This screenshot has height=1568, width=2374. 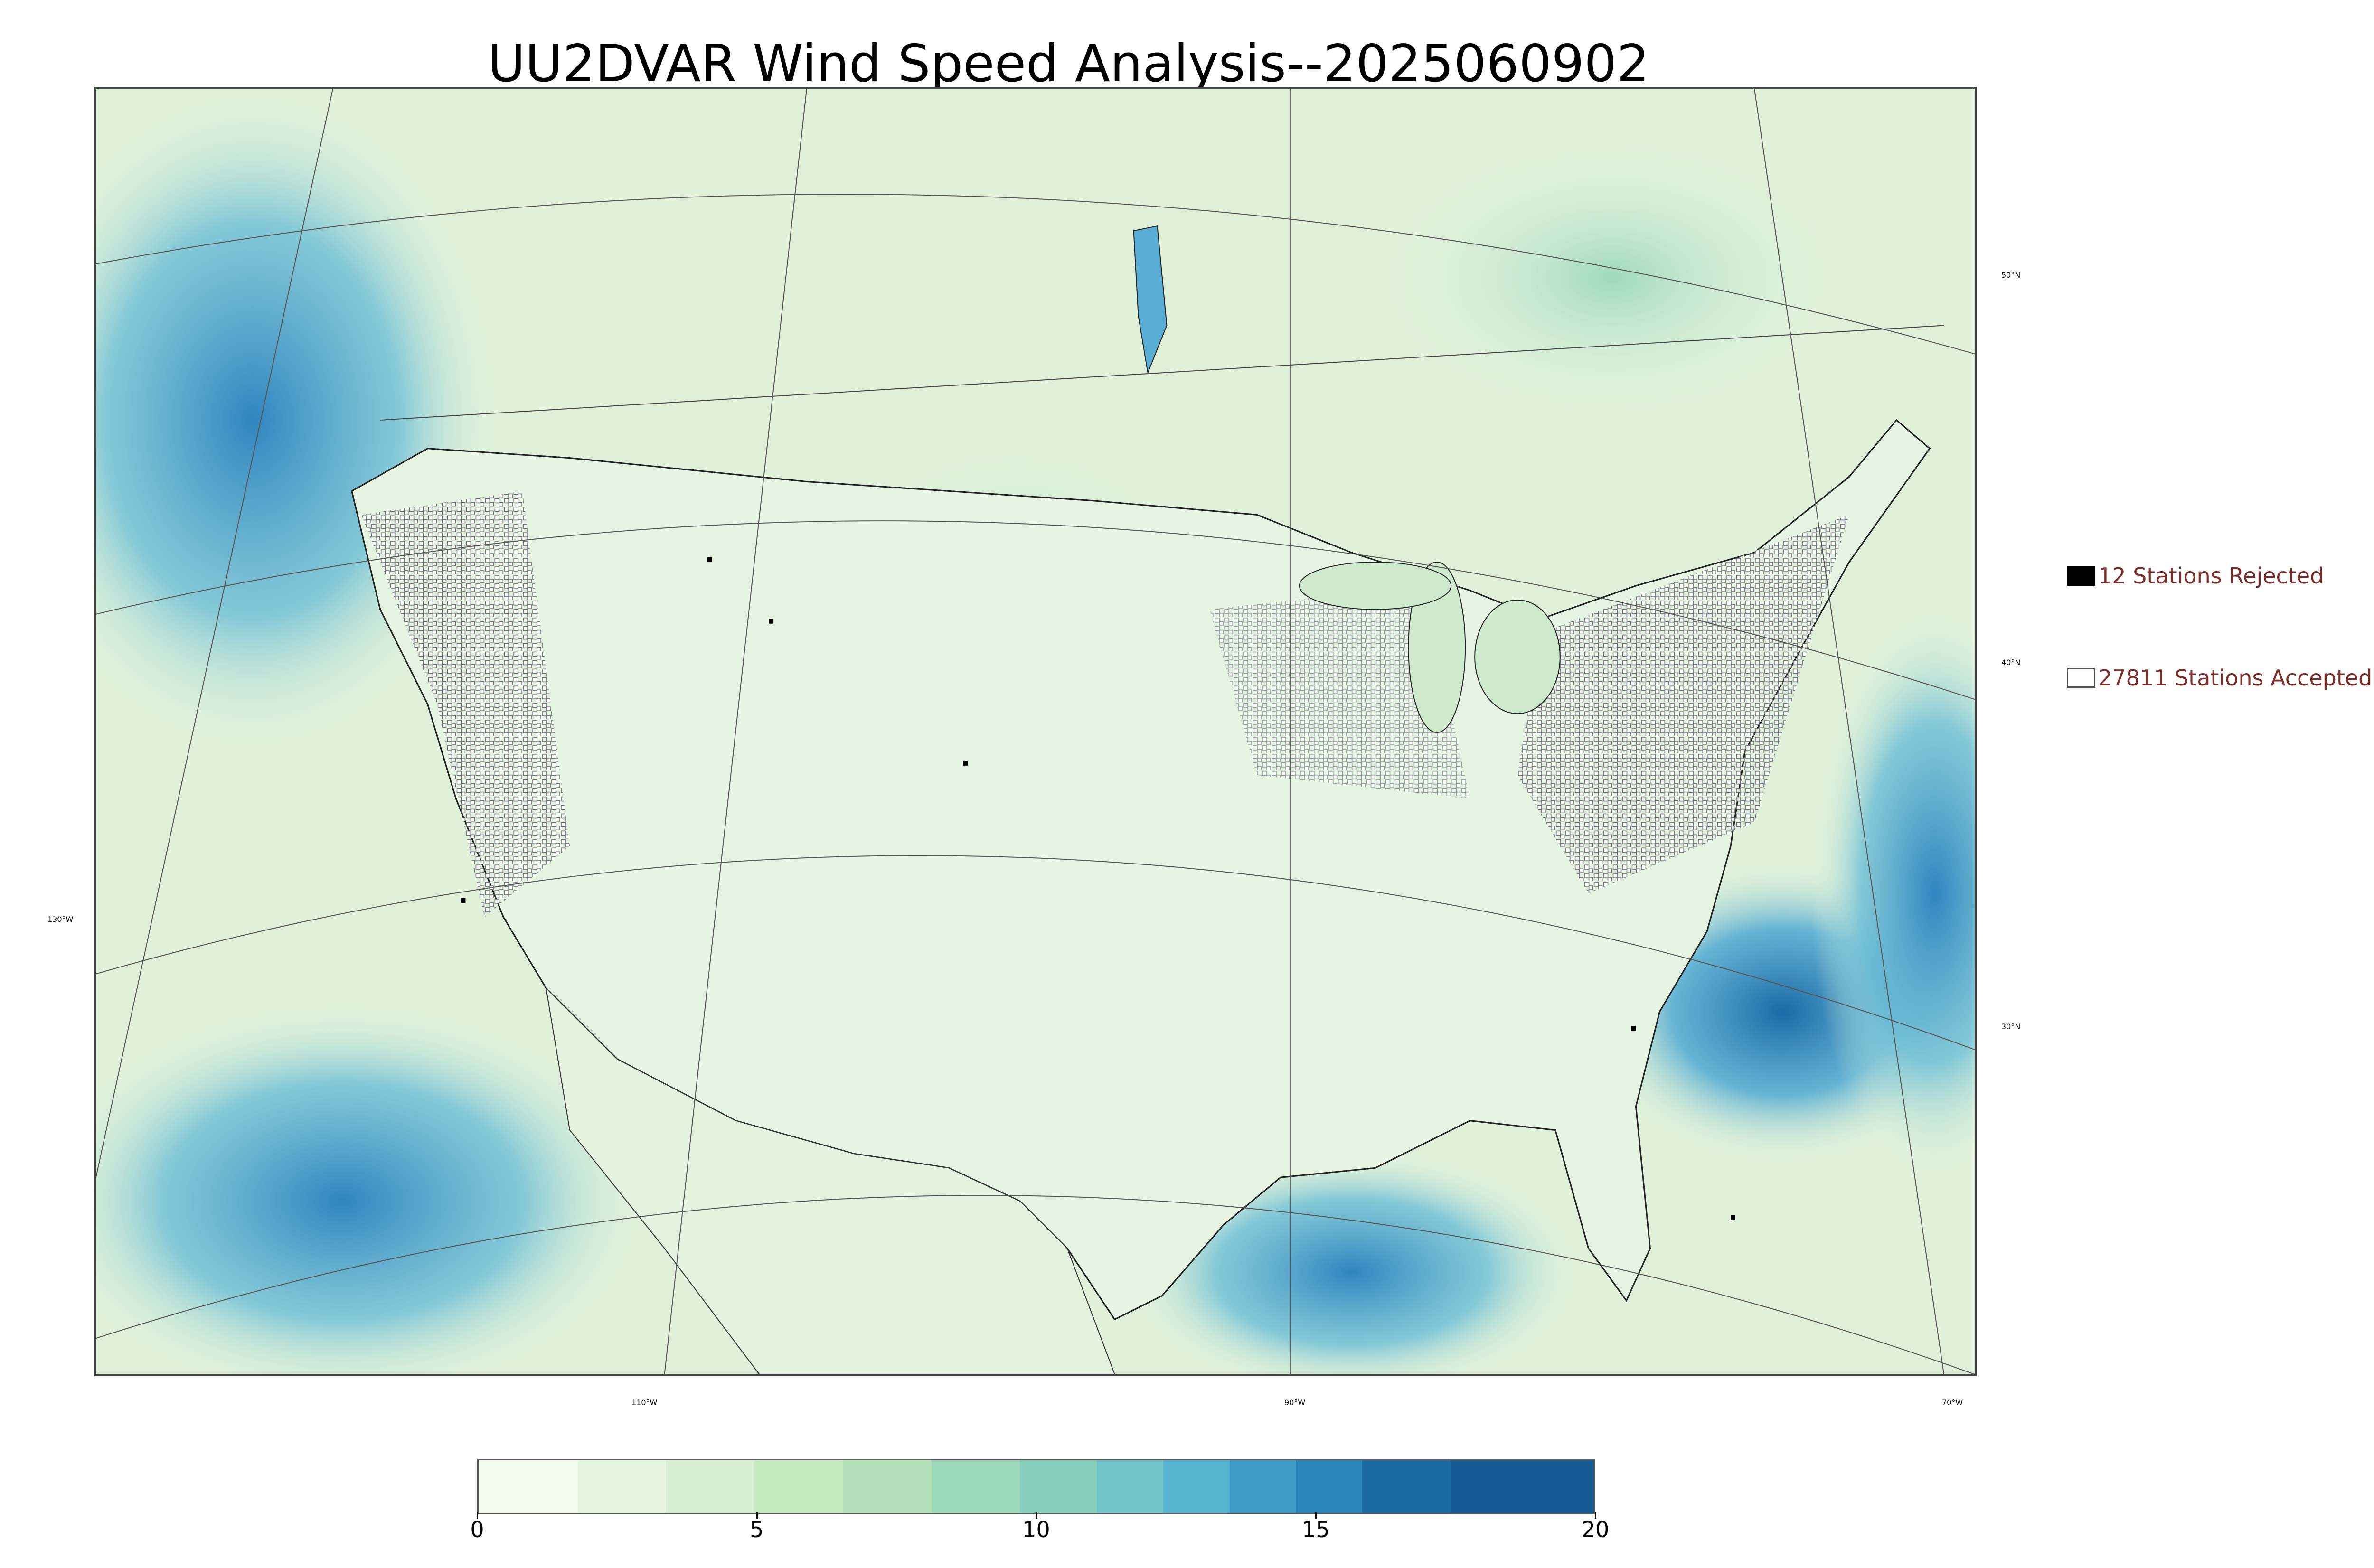 What do you see at coordinates (1036, 1530) in the screenshot?
I see `colorbar-tick-label: 10` at bounding box center [1036, 1530].